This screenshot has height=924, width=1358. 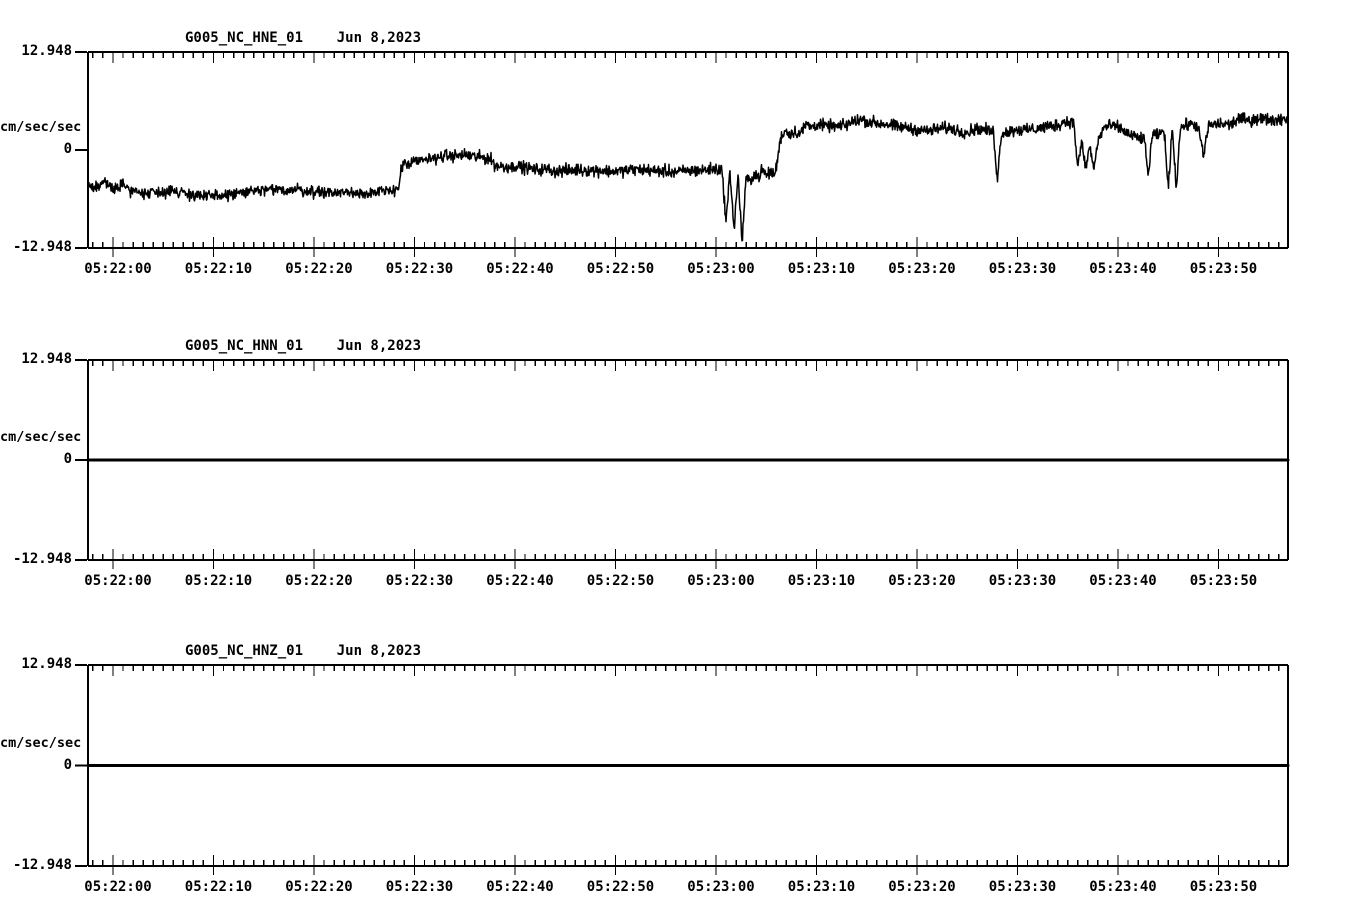 I want to click on waveform-trace, so click(x=688, y=177).